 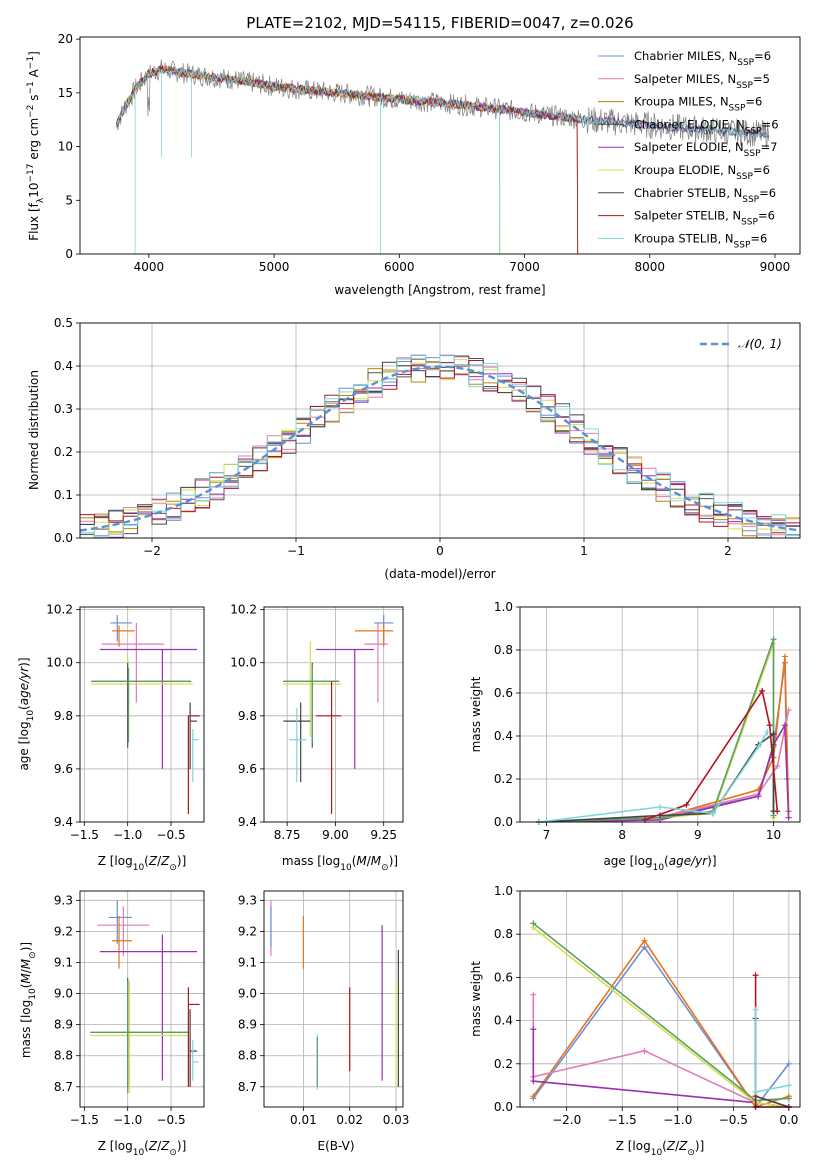 I want to click on x-tick-label: 0.03, so click(x=396, y=1120).